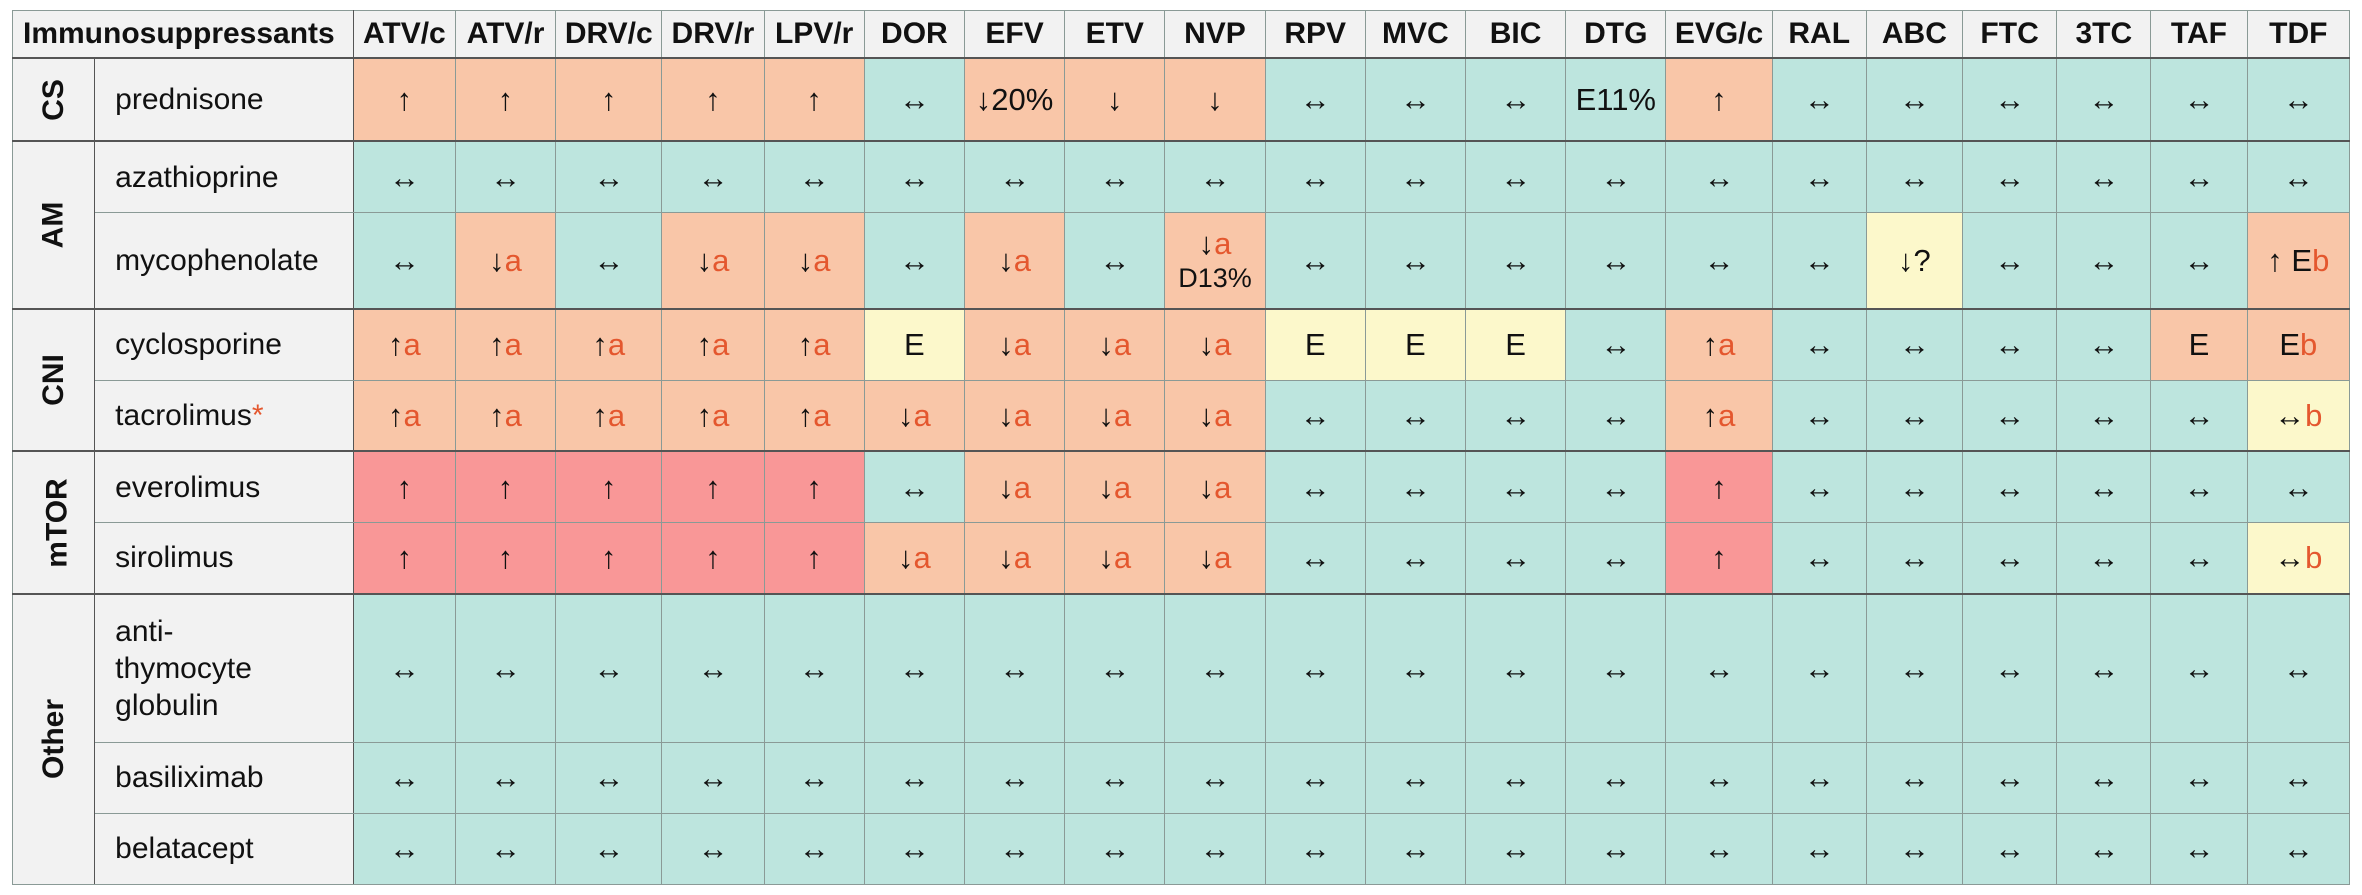 The width and height of the screenshot is (2362, 895). I want to click on drug-name-text: basiliximab, so click(189, 778).